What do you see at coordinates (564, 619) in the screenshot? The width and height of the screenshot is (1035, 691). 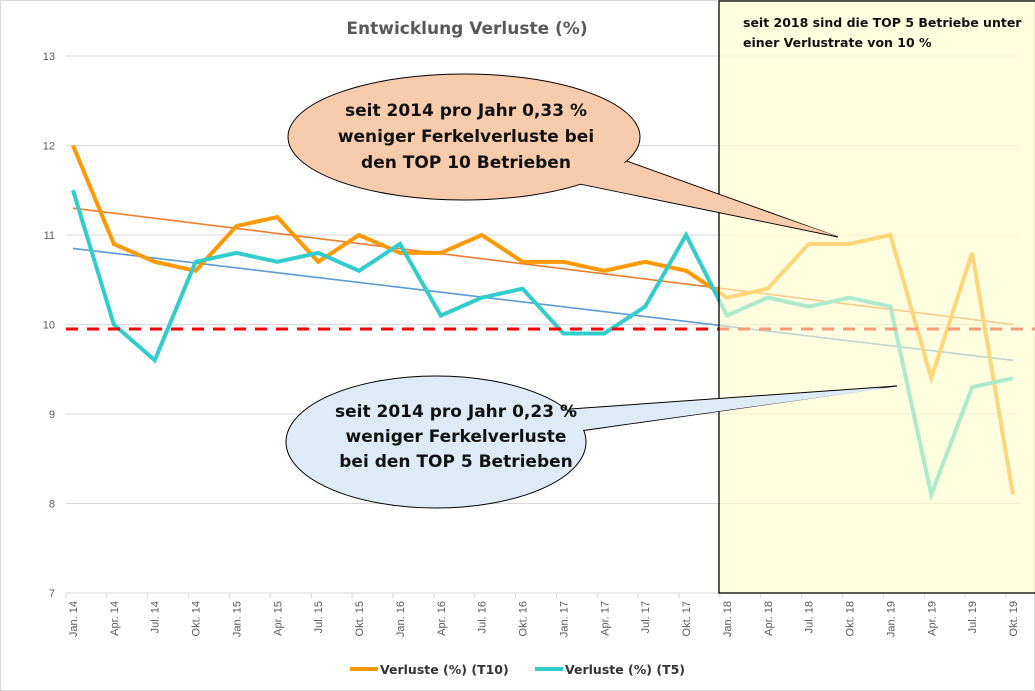 I see `x-tick-label: Jan. 17` at bounding box center [564, 619].